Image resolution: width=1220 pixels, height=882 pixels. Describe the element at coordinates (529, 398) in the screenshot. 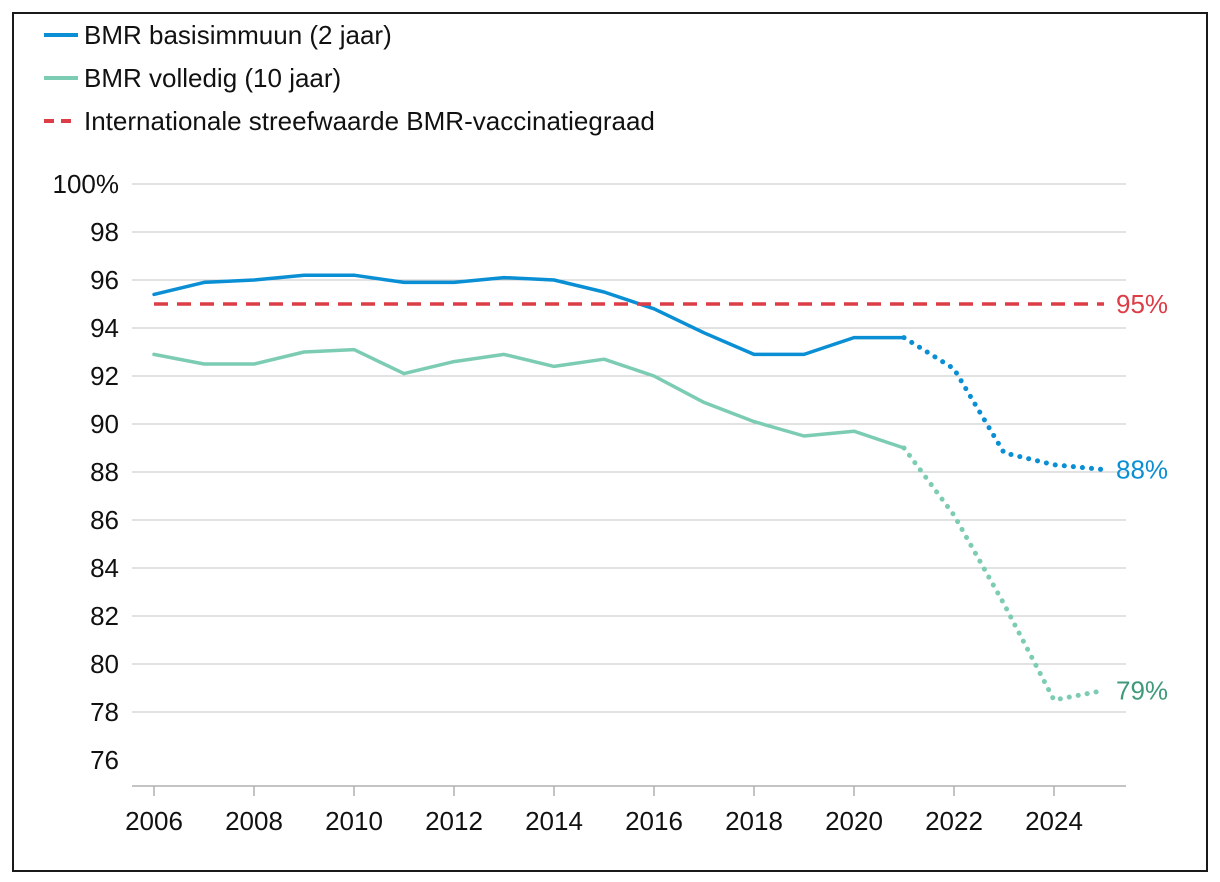

I see `series-1-line` at that location.